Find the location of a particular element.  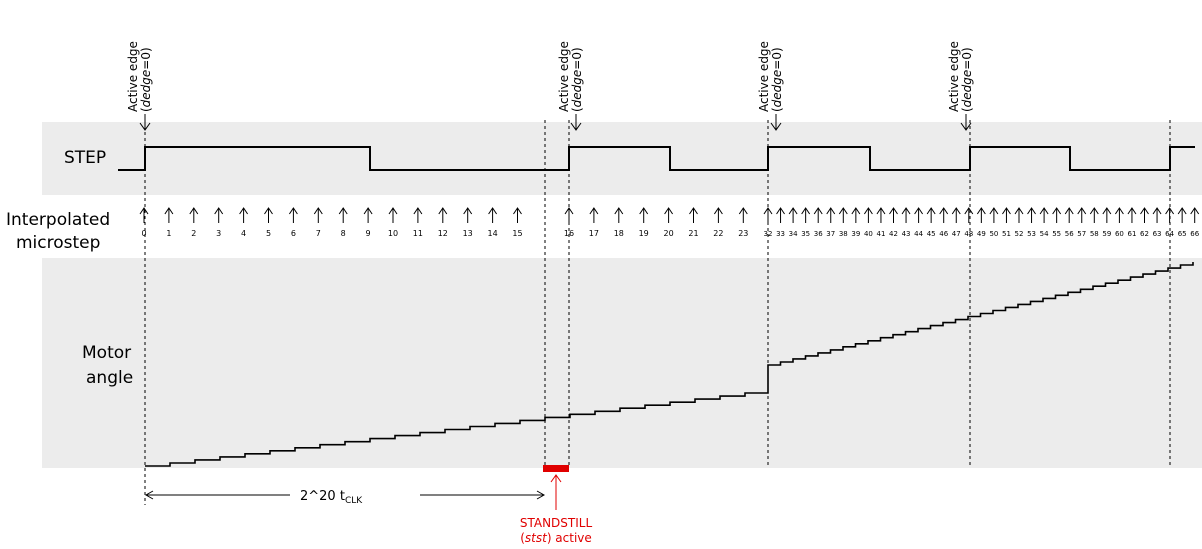

microstep-number: 14 is located at coordinates (493, 233).